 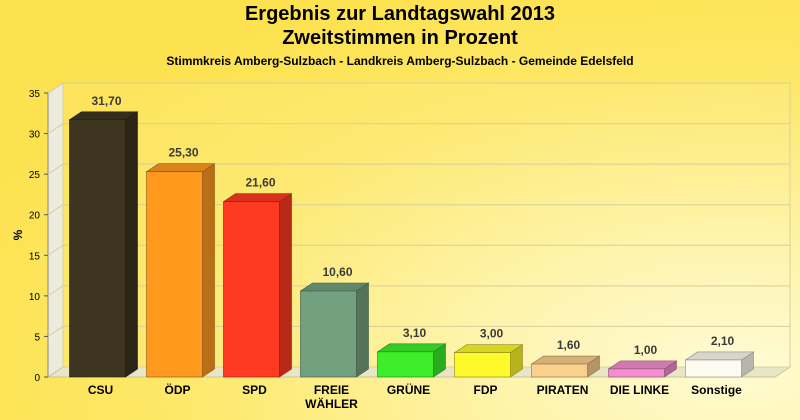 I want to click on data-label: 3,00, so click(x=492, y=334).